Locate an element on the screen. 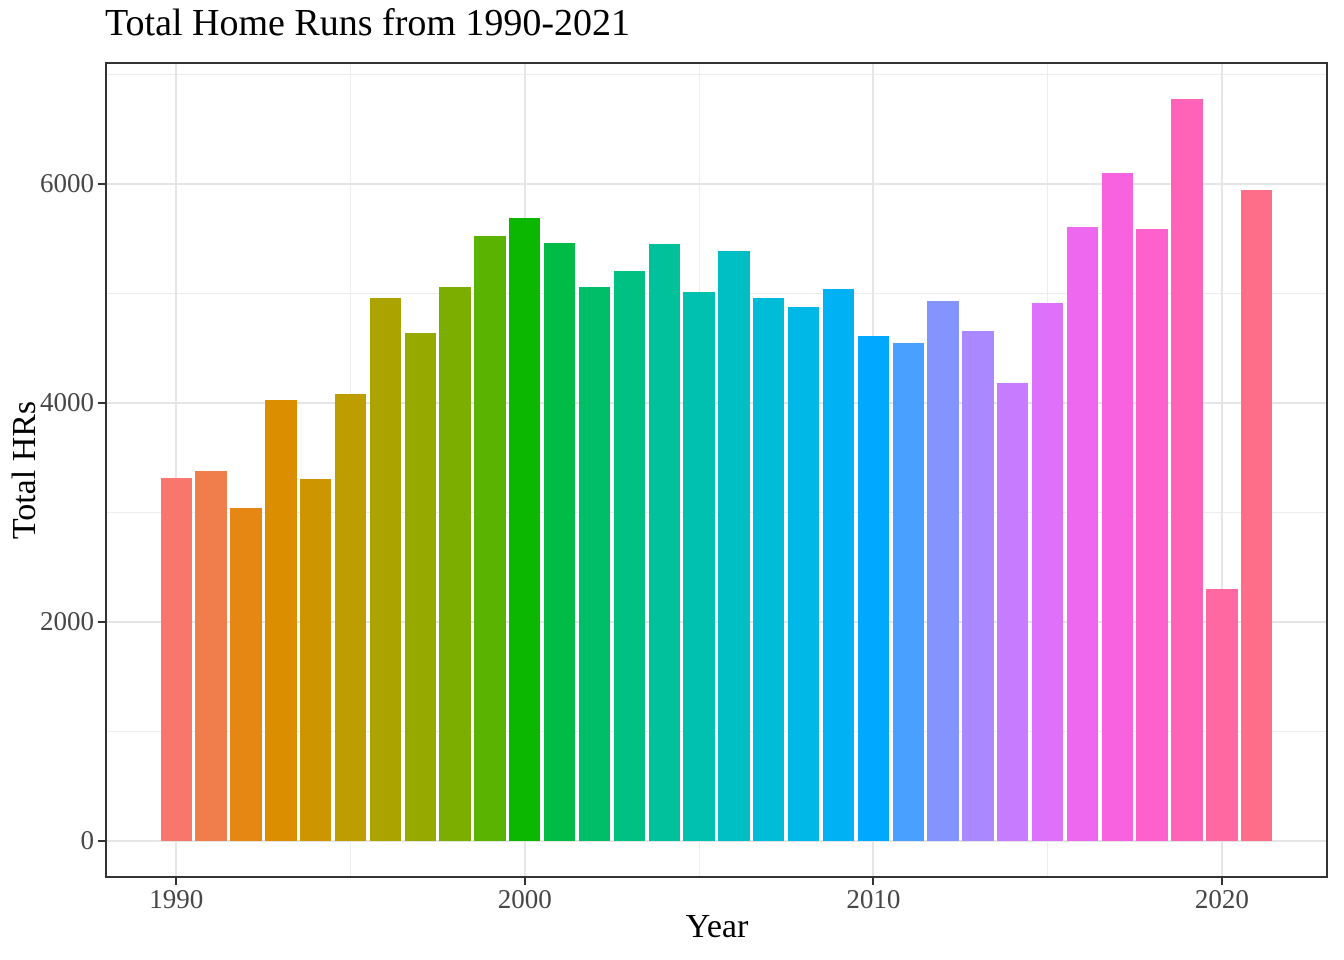  bar-2010 is located at coordinates (873, 588).